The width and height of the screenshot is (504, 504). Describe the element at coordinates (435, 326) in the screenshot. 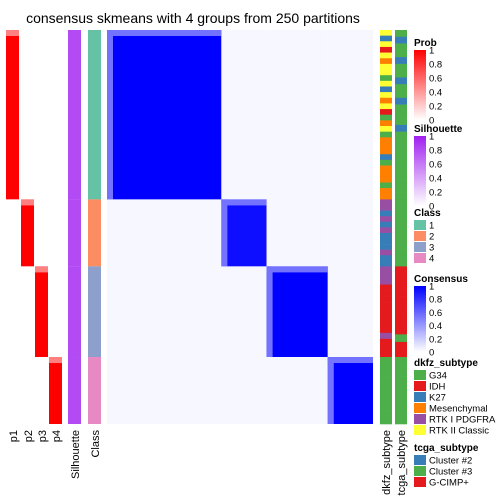

I see `legend-tick-consensus: 0.4` at that location.